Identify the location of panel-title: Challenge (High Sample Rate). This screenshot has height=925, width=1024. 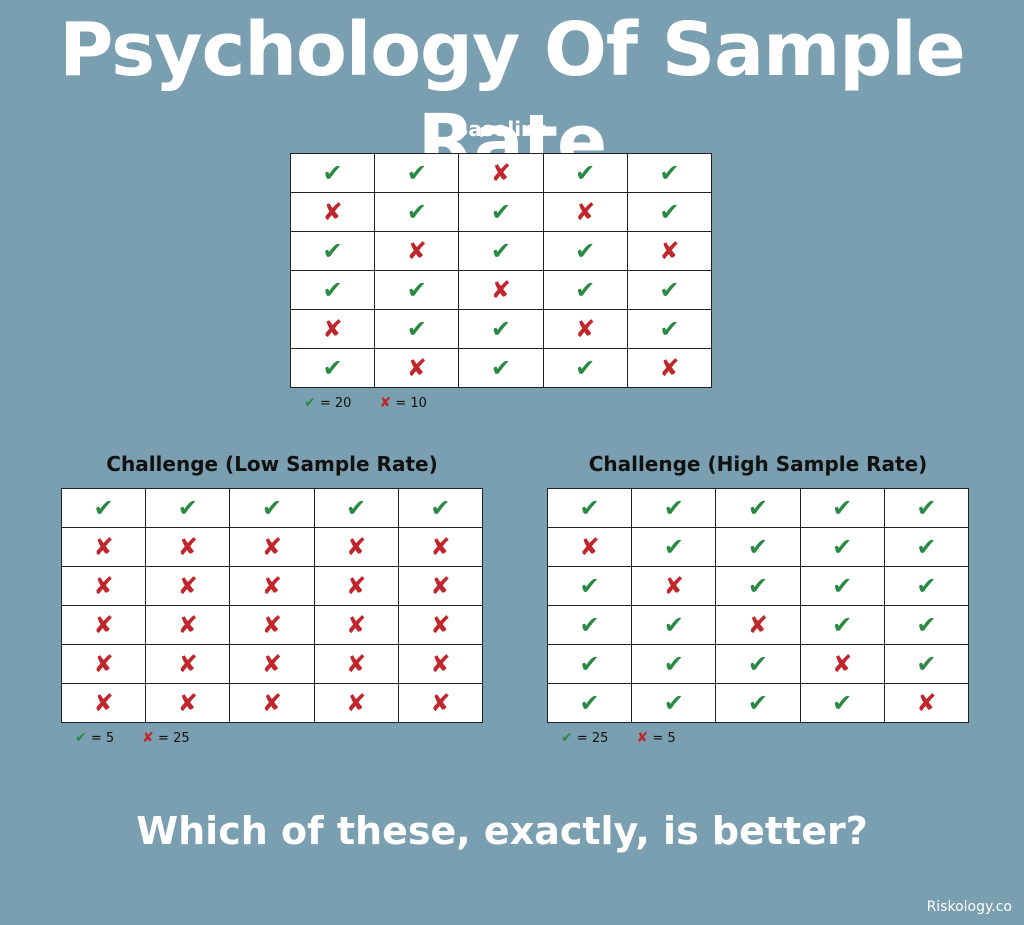
(758, 464).